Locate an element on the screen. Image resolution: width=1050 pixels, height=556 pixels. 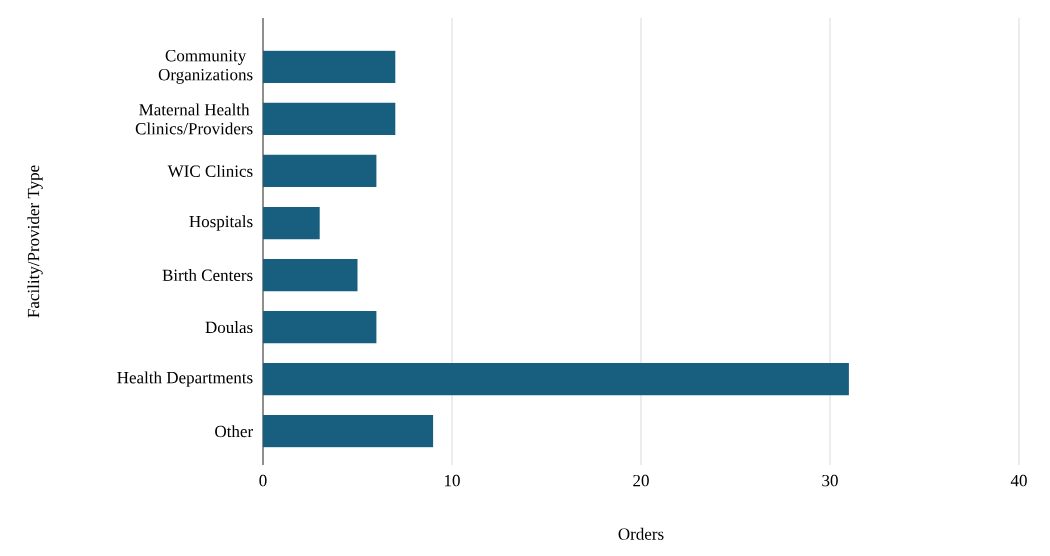
x-tick-label: 30 is located at coordinates (830, 480).